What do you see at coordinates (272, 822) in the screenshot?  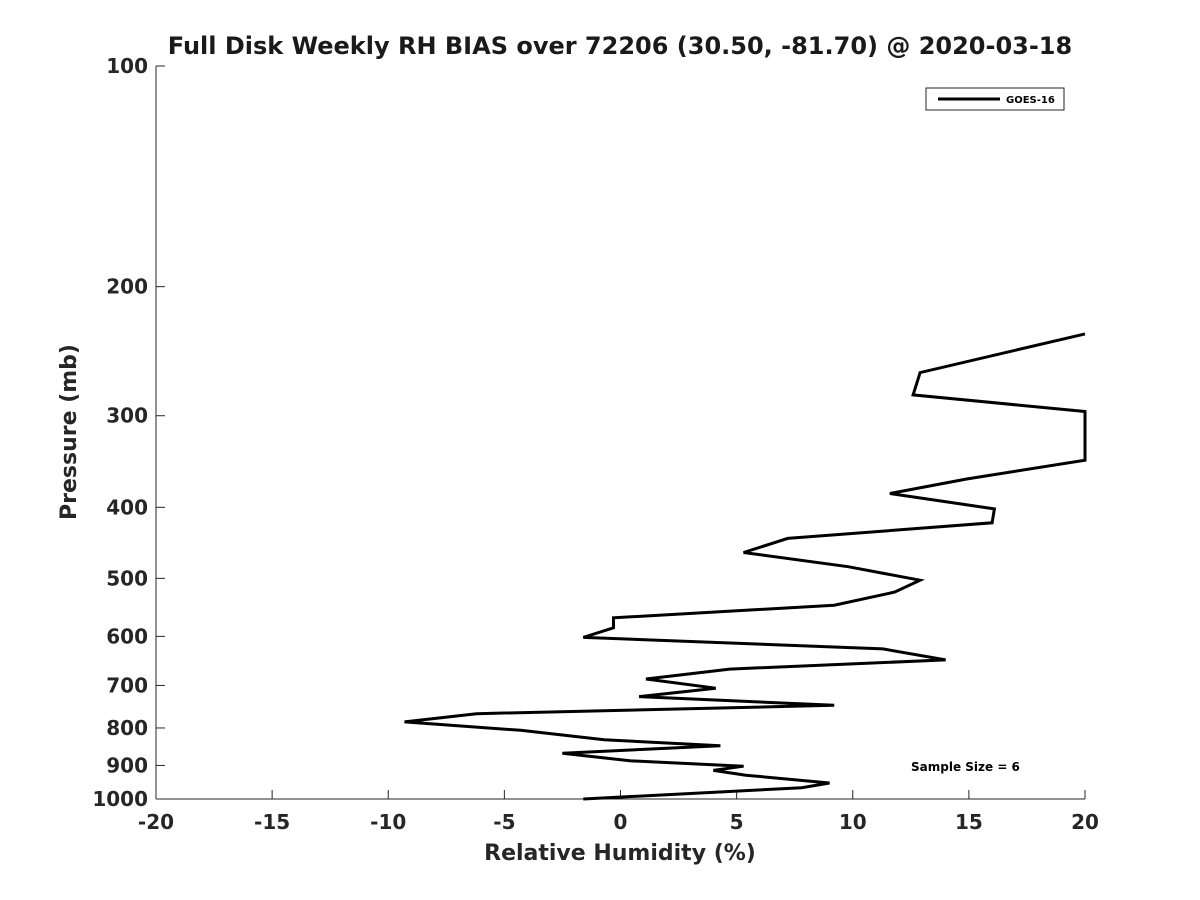 I see `x-tick-label: -15` at bounding box center [272, 822].